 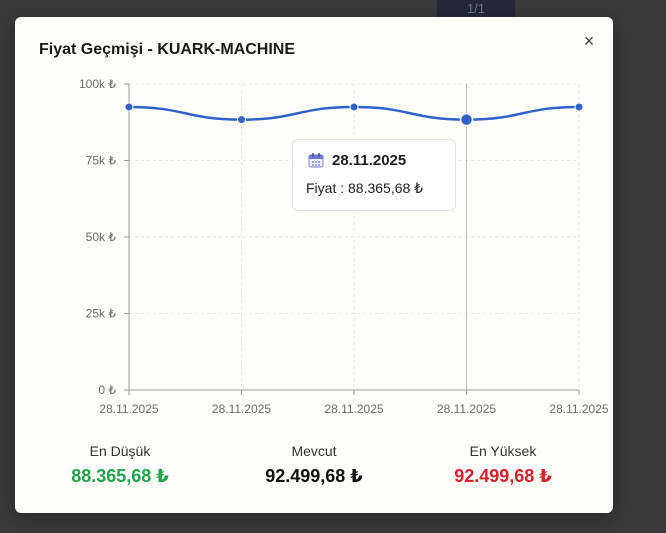 What do you see at coordinates (374, 175) in the screenshot?
I see `chart-tooltip: 28.11.2025 Fiyat : 88.365,68 ₺` at bounding box center [374, 175].